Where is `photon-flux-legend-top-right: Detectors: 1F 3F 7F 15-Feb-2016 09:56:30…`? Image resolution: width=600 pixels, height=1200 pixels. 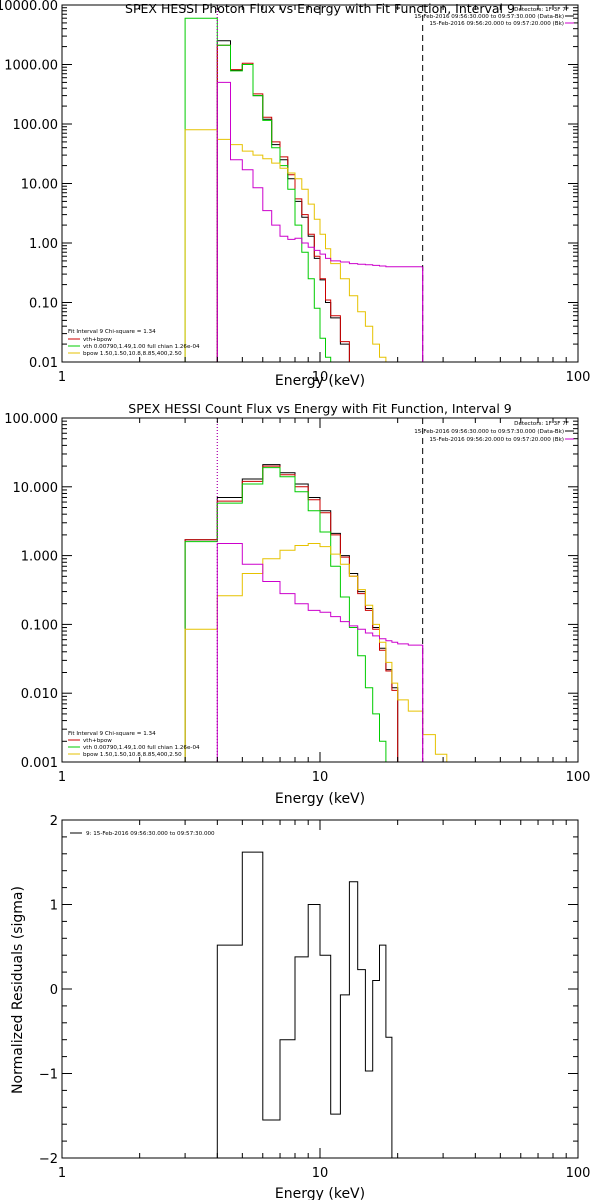
photon-flux-legend-top-right: Detectors: 1F 3F 7F 15-Feb-2016 09:56:30… is located at coordinates (494, 17).